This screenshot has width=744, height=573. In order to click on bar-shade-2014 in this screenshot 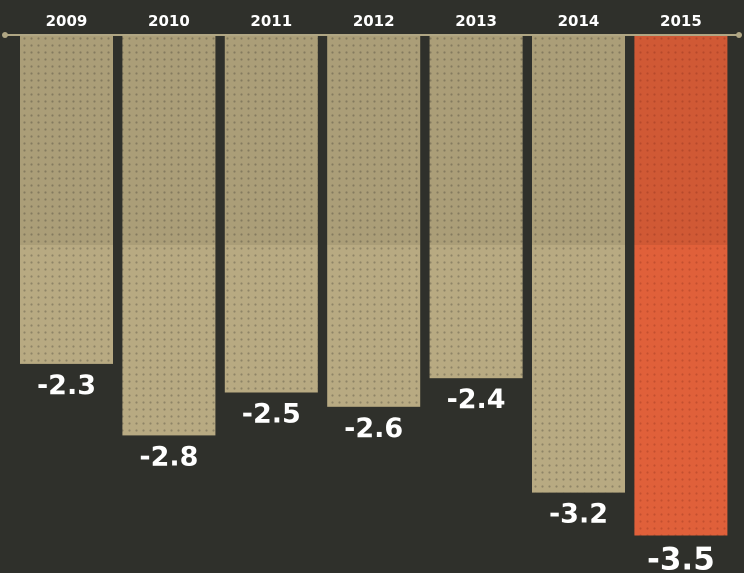, I will do `click(578, 140)`.